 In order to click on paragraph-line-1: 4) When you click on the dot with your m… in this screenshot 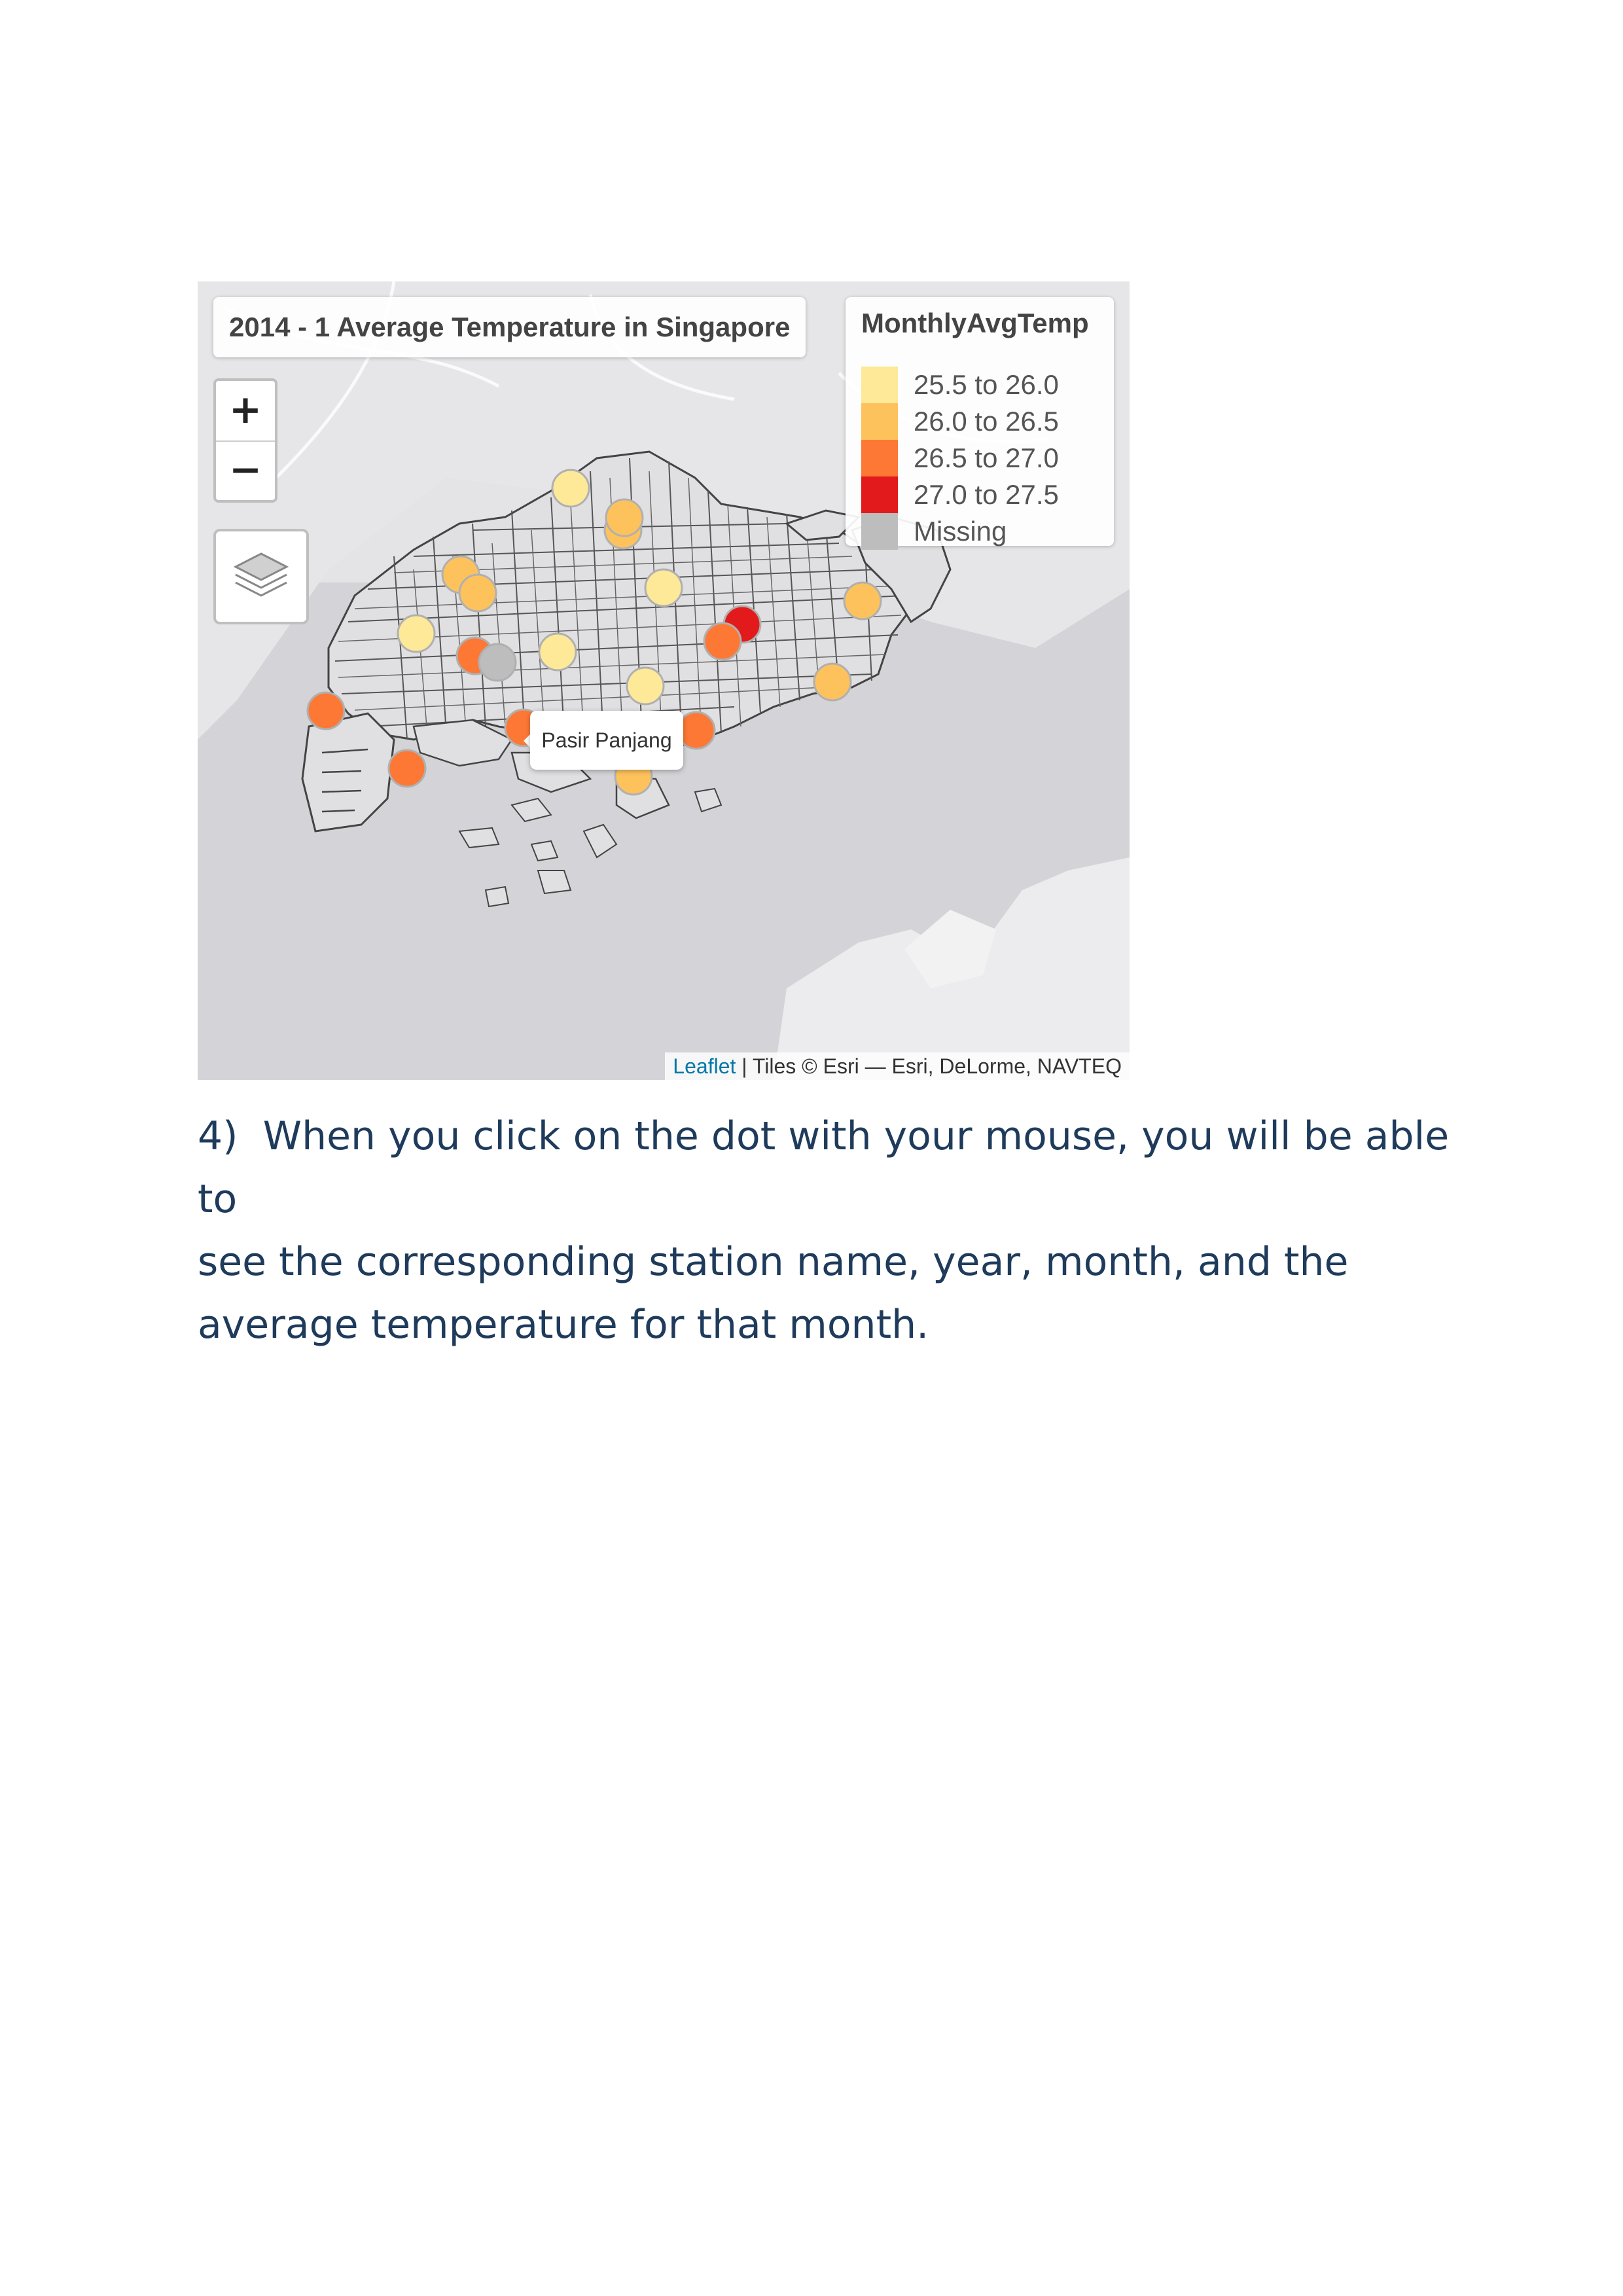, I will do `click(839, 1167)`.